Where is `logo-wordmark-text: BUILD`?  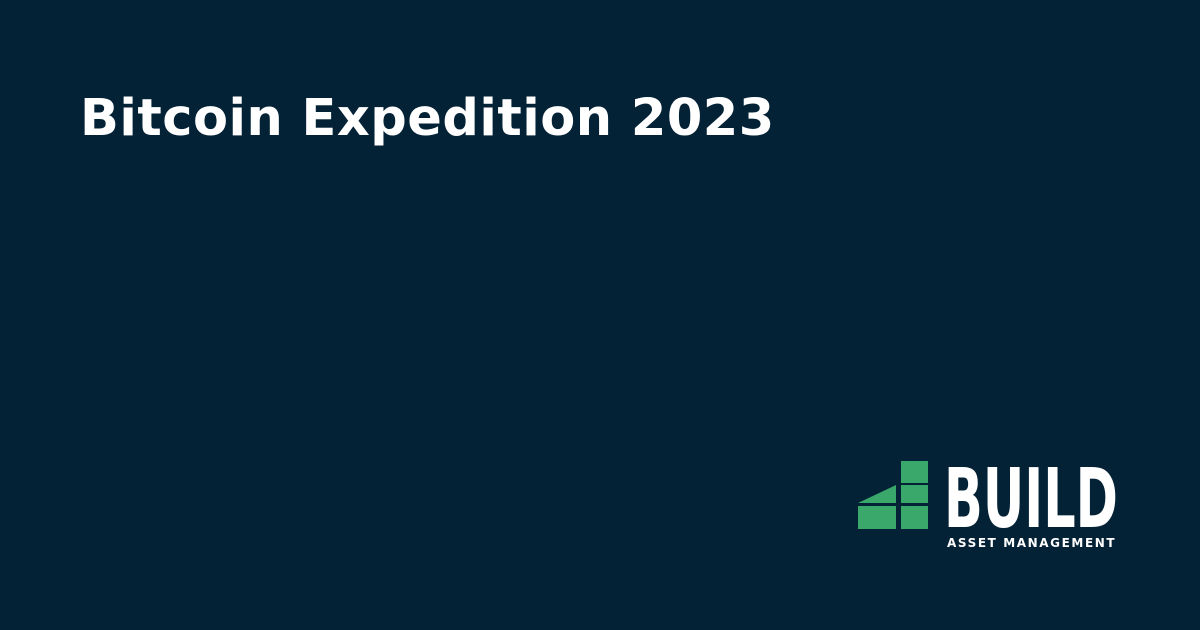
logo-wordmark-text: BUILD is located at coordinates (1031, 496).